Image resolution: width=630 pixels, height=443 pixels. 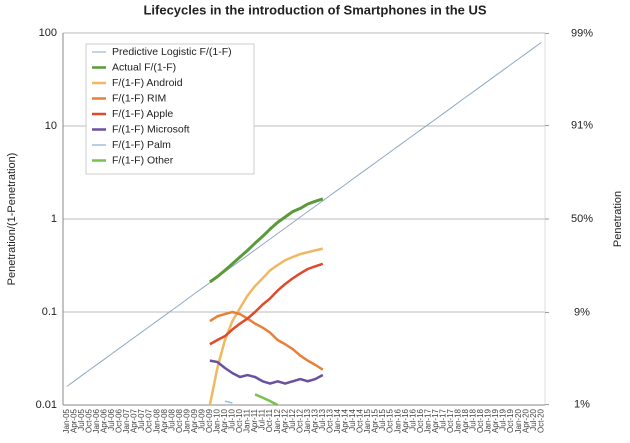 I want to click on legend-label: F/(1-F) Apple, so click(x=142, y=114).